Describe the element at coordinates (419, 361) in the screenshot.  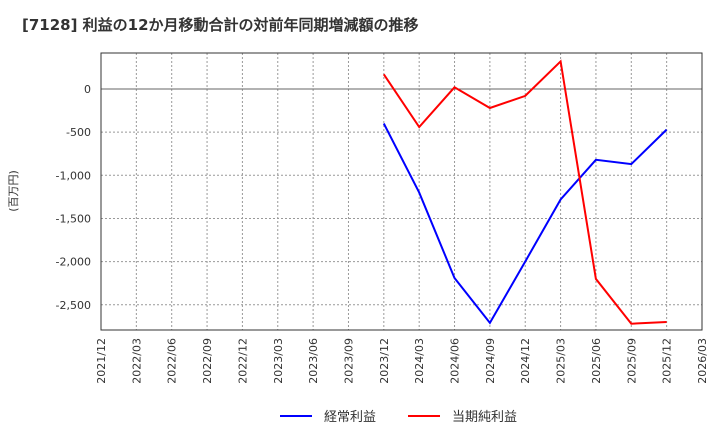
I see `x-tick-label: 2024/03` at that location.